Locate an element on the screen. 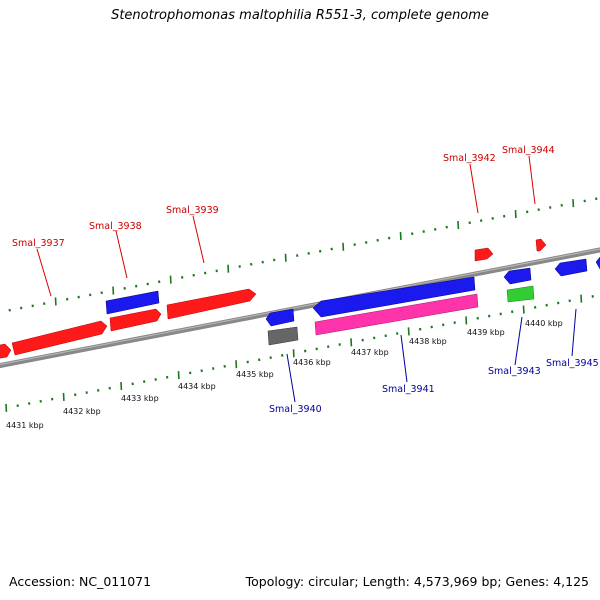 This screenshot has width=600, height=600. scale-label: 4433 kbp is located at coordinates (140, 398).